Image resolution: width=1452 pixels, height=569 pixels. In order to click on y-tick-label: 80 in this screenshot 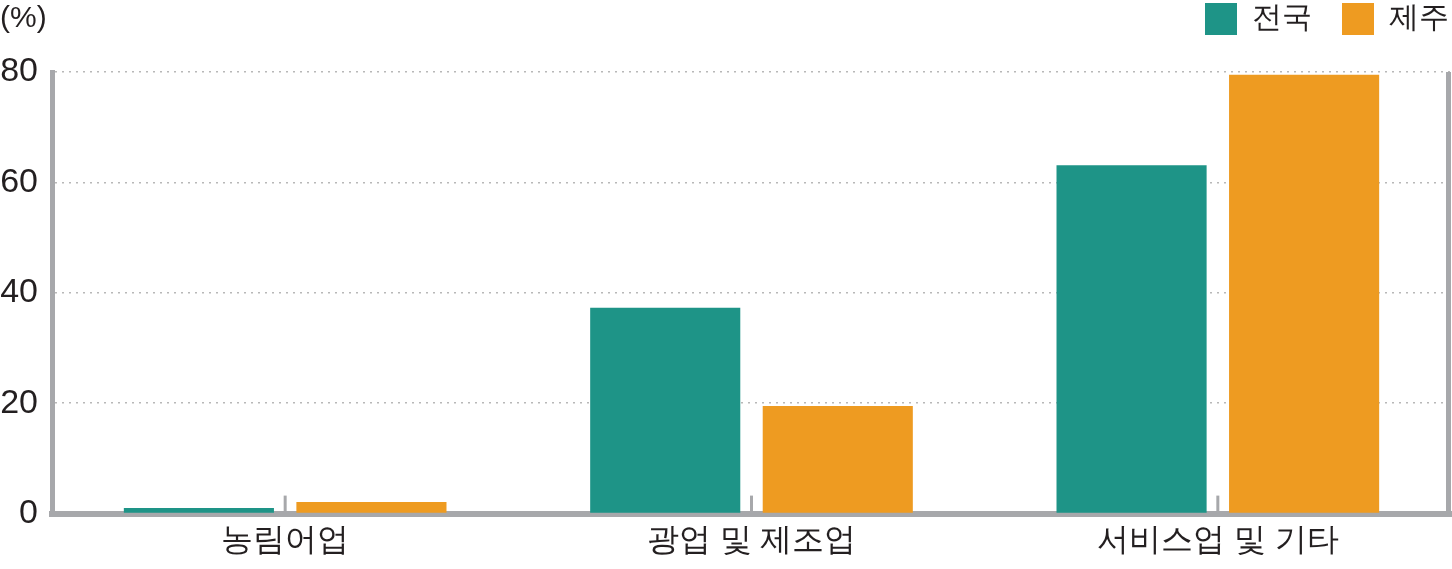, I will do `click(19, 69)`.